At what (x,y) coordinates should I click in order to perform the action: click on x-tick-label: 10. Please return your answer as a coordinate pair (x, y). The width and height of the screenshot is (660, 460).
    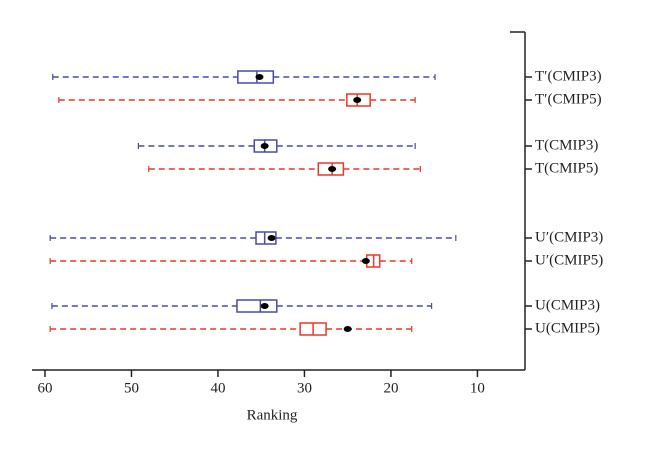
    Looking at the image, I should click on (477, 388).